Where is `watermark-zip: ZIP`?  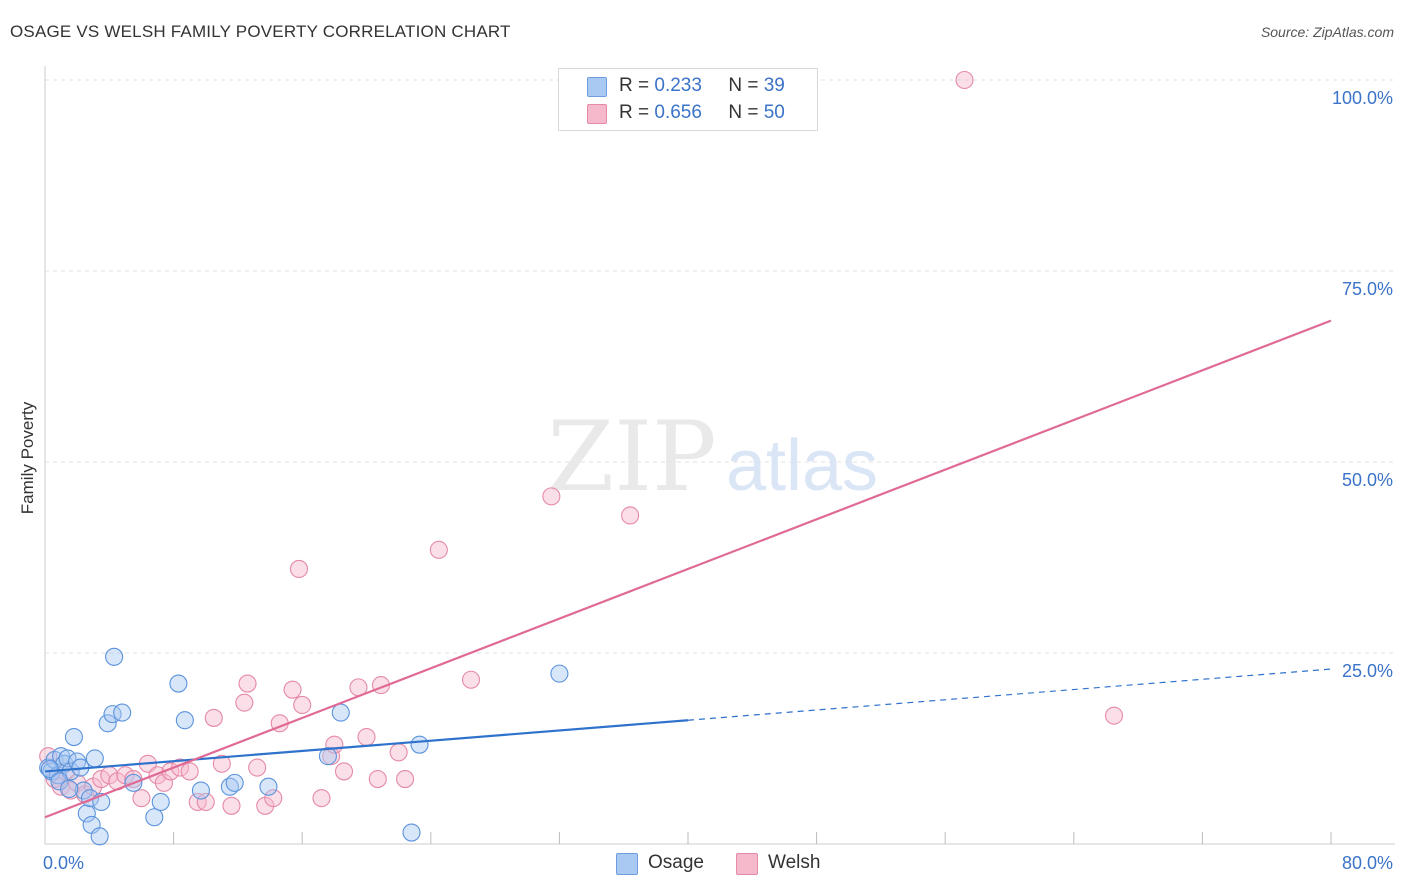
watermark-zip: ZIP is located at coordinates (631, 457).